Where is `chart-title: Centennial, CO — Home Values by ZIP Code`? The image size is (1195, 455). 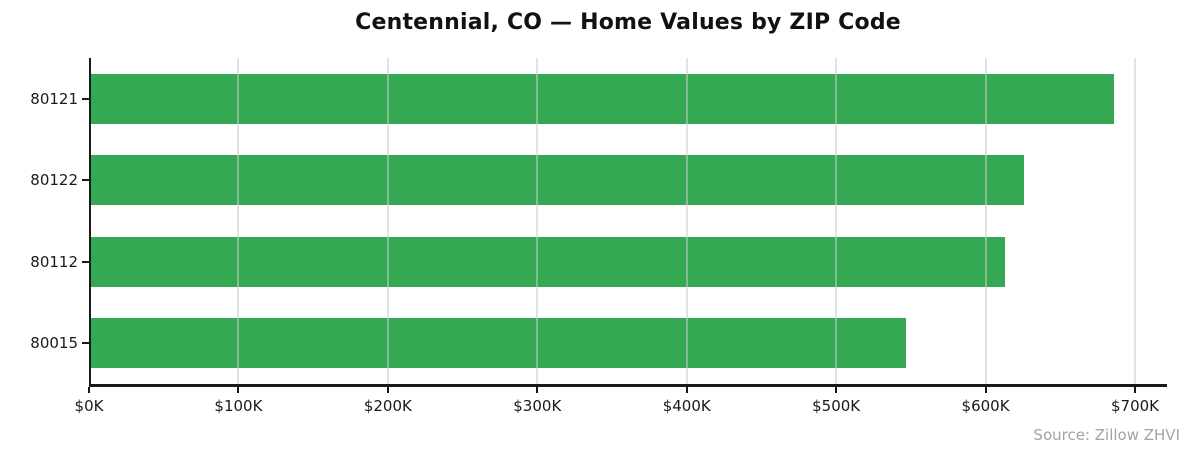
chart-title: Centennial, CO — Home Values by ZIP Code is located at coordinates (628, 22).